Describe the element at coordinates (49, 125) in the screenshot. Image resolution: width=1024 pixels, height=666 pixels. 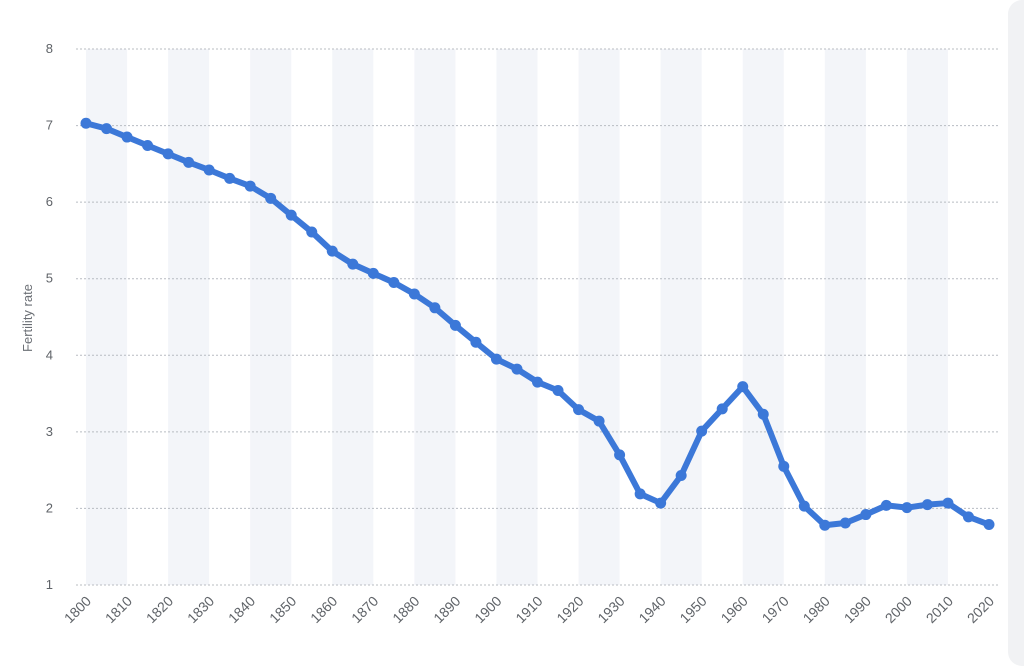
I see `y-tick-label: 7` at that location.